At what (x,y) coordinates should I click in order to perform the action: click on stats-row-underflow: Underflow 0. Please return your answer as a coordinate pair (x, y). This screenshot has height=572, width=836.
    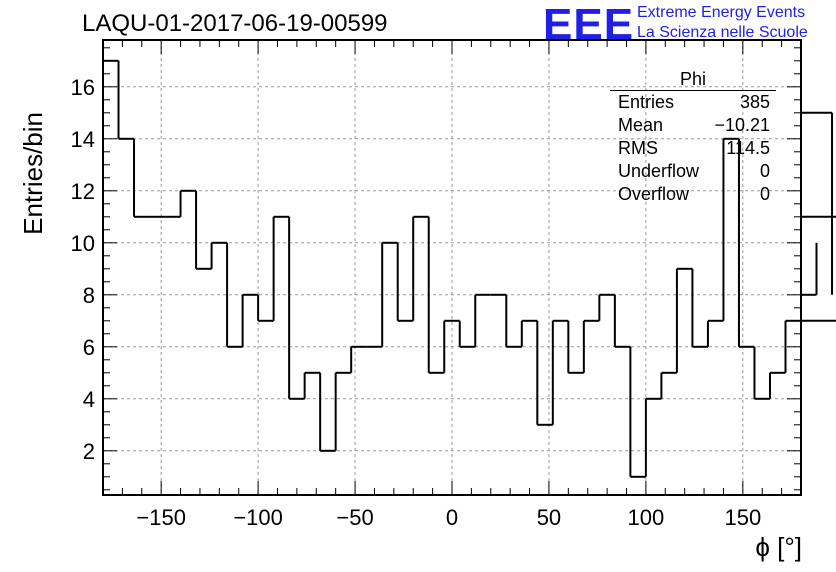
    Looking at the image, I should click on (693, 171).